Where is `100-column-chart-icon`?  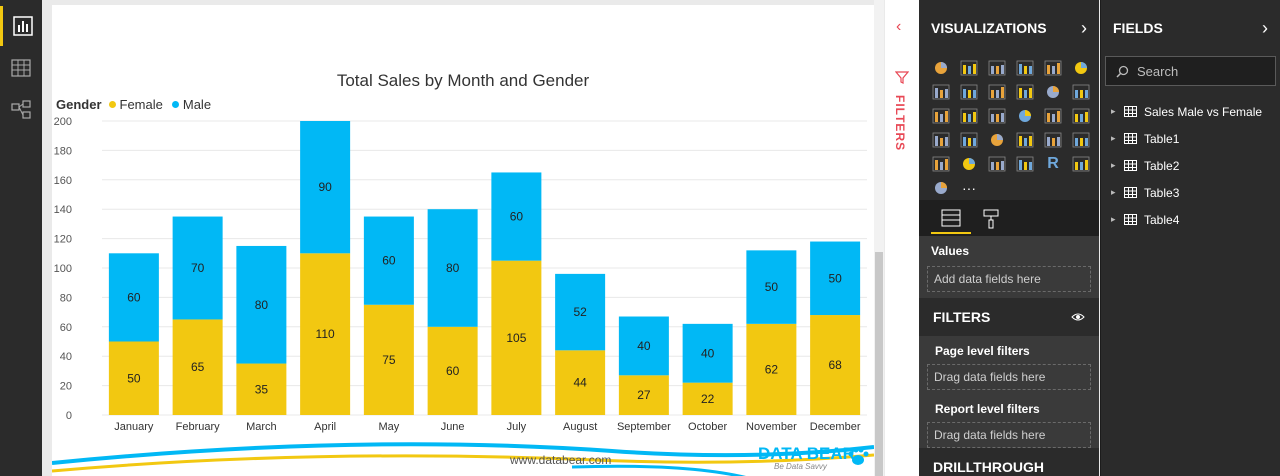
100-column-chart-icon is located at coordinates (1081, 68).